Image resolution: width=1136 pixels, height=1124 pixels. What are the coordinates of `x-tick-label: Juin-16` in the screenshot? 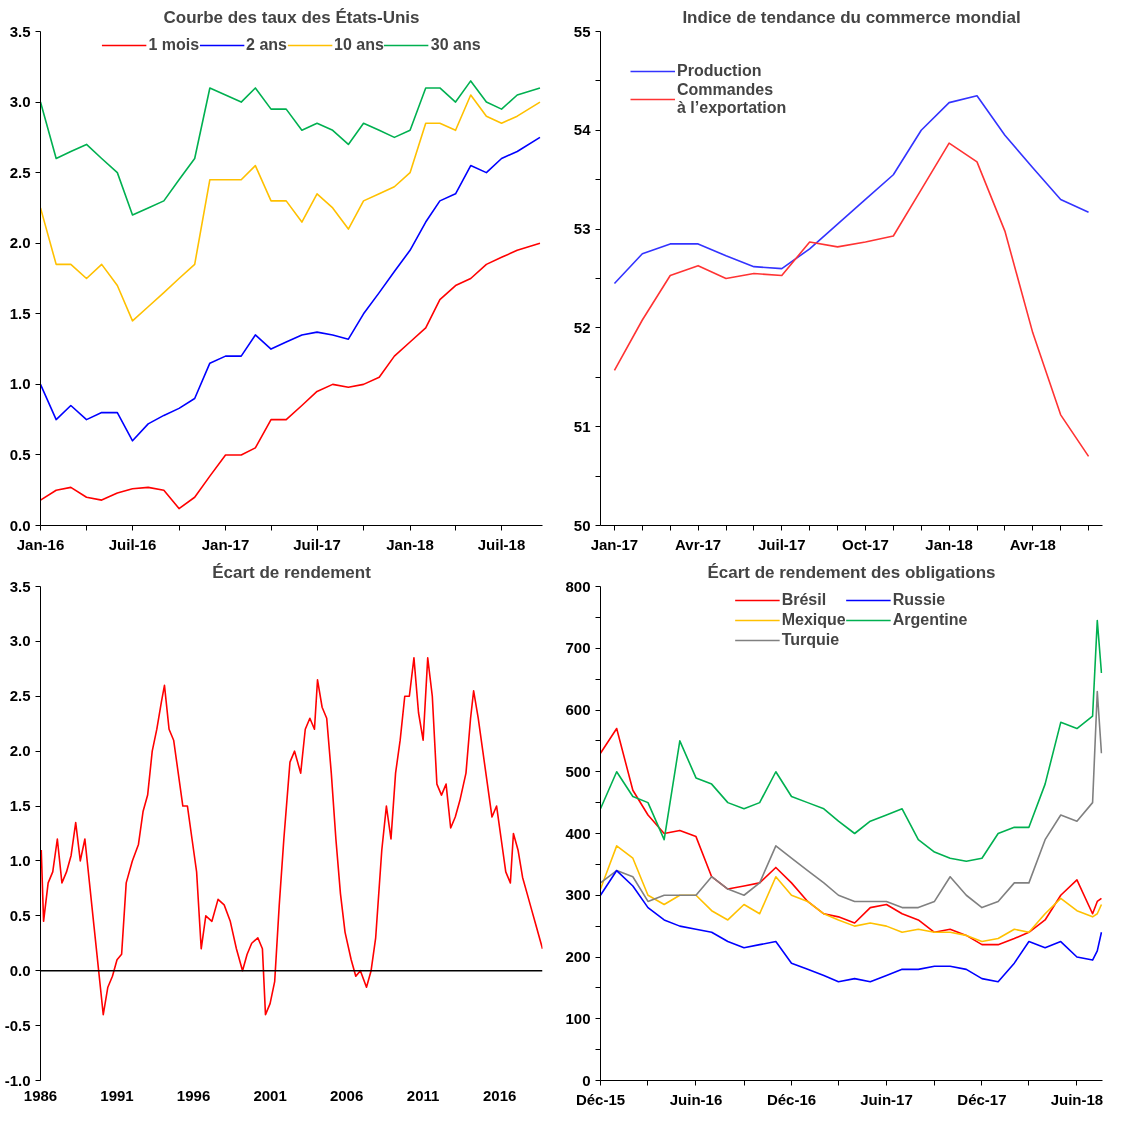 It's located at (696, 1099).